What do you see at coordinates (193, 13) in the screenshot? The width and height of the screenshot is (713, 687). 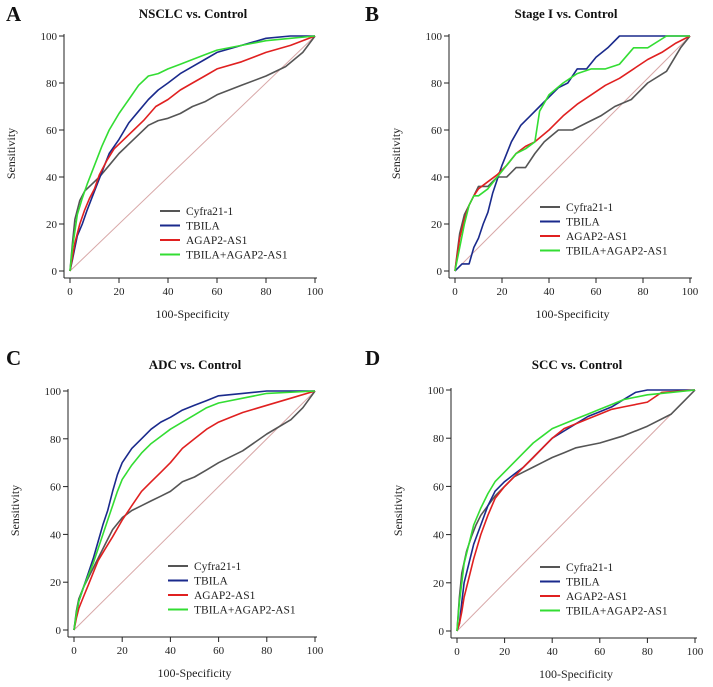 I see `chart-title: NSCLC vs. Control` at bounding box center [193, 13].